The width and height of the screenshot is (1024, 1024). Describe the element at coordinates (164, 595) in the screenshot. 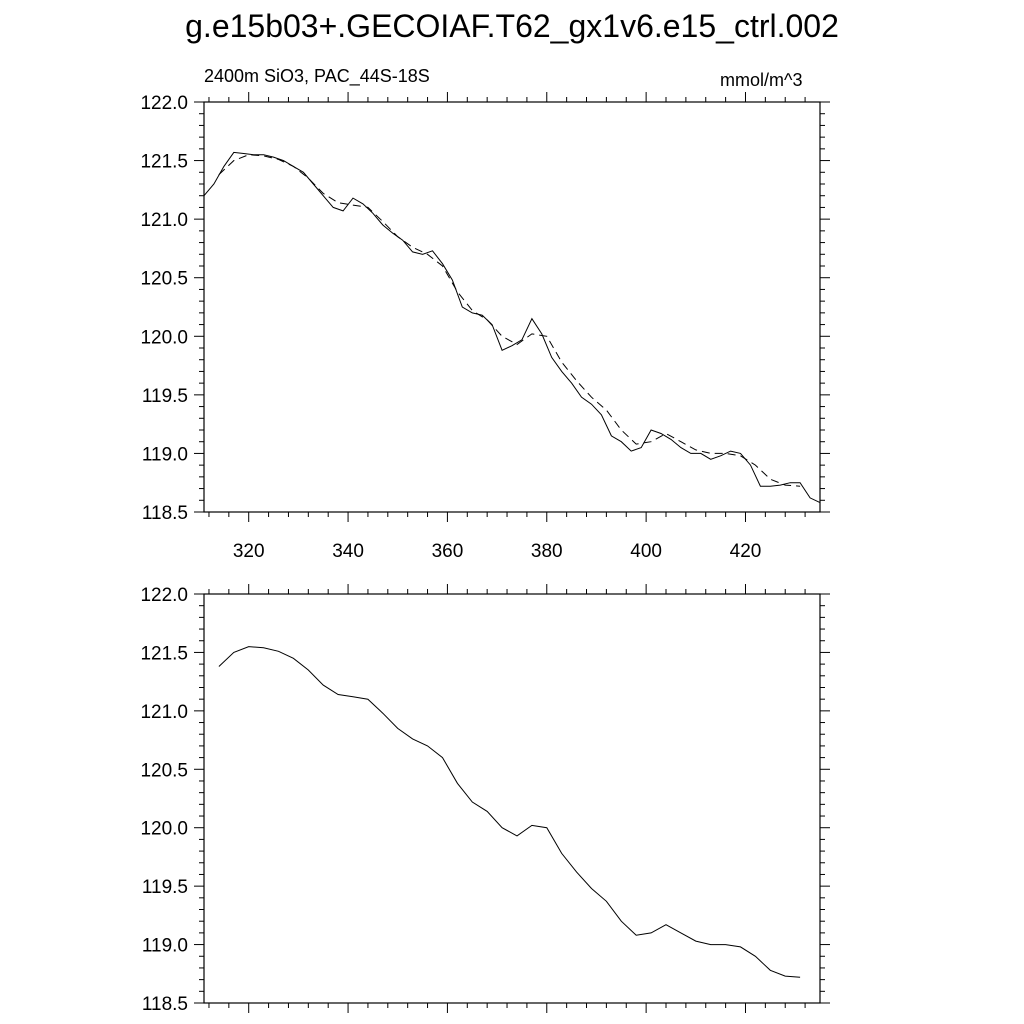

I see `bottom-y-tick-label: 122.0` at that location.